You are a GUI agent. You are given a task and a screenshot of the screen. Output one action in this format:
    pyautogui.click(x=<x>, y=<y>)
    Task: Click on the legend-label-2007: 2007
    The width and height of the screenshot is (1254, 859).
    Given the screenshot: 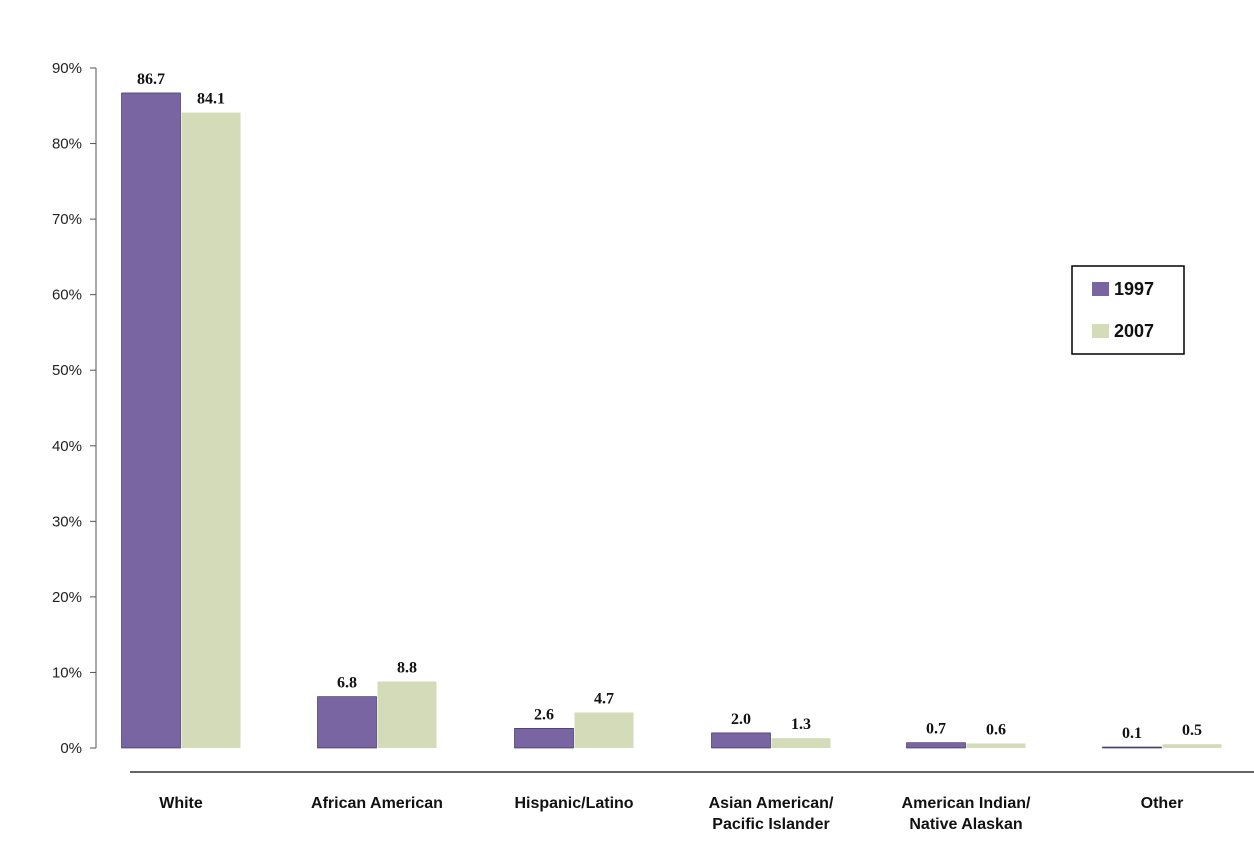 What is the action you would take?
    pyautogui.click(x=1134, y=331)
    